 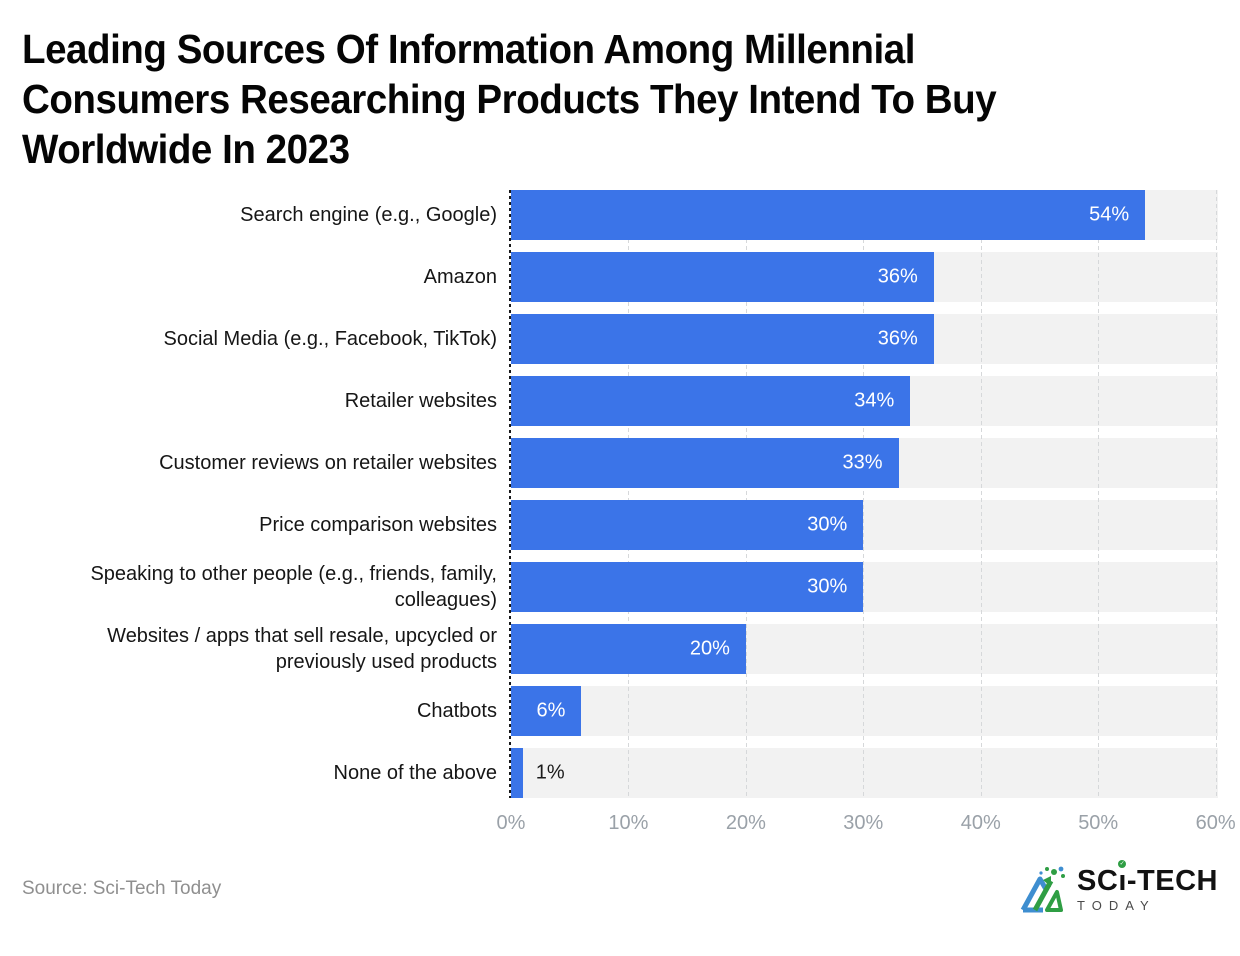 I want to click on bar-row: Amazon 36%, so click(x=620, y=277).